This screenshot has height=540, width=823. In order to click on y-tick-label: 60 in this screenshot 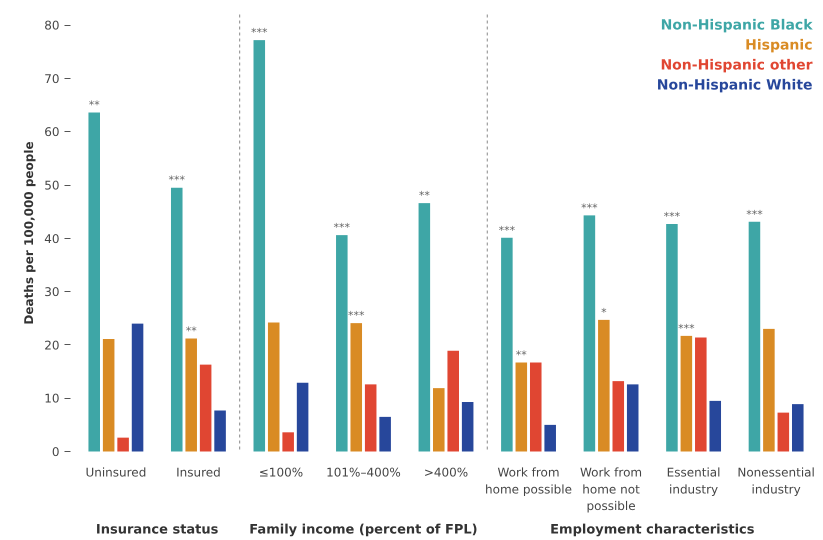, I will do `click(52, 132)`.